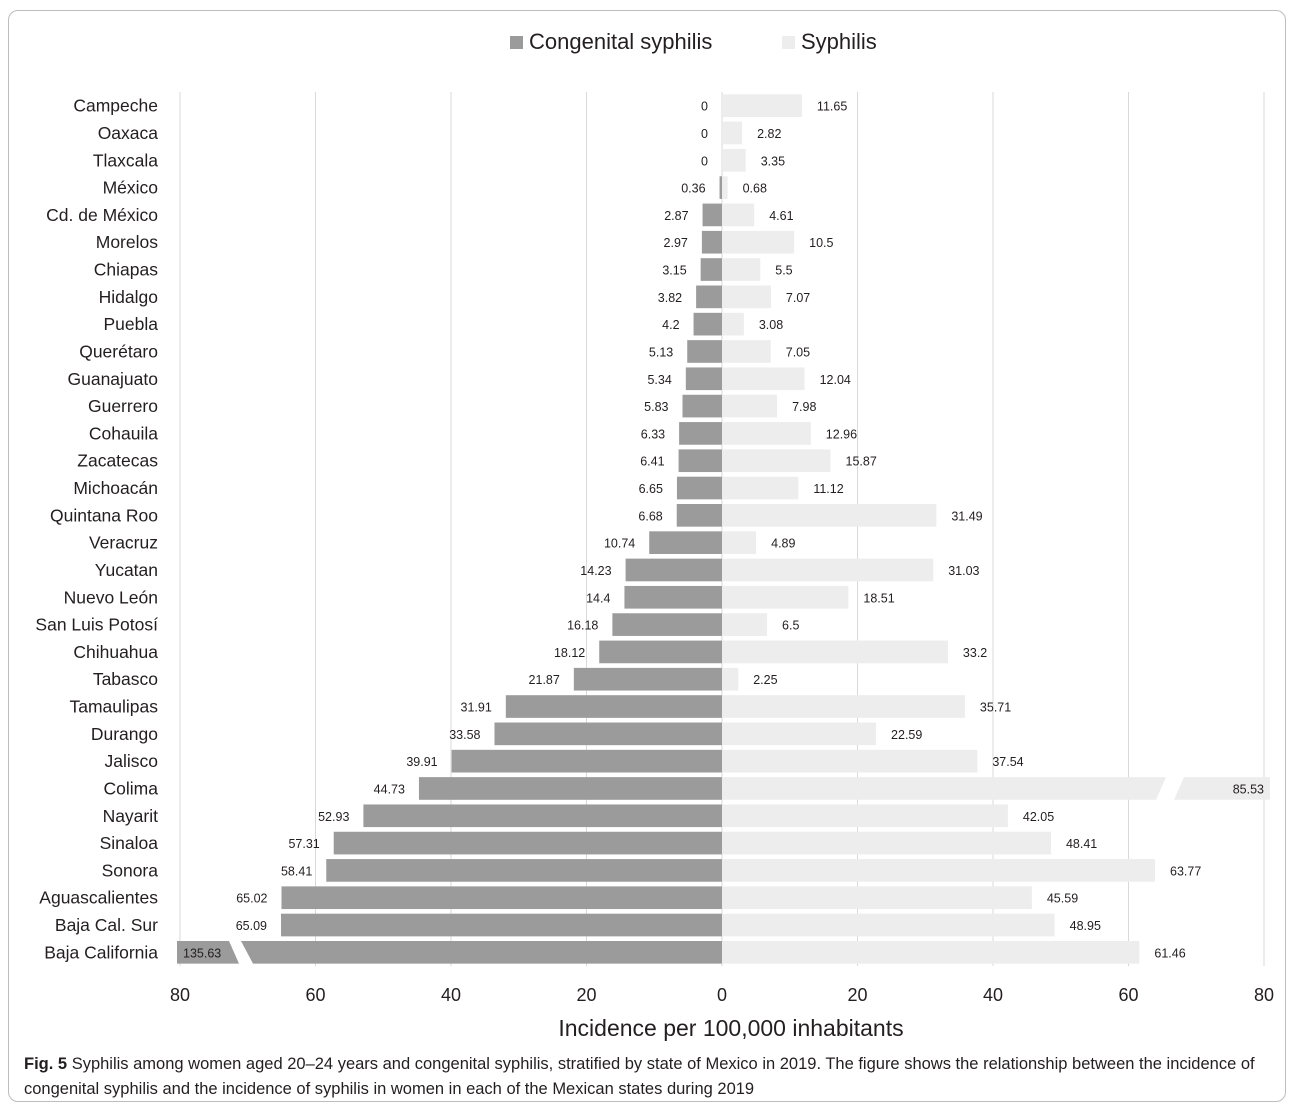 Image resolution: width=1295 pixels, height=1111 pixels. Describe the element at coordinates (569, 653) in the screenshot. I see `value-label-congenital: 18.12` at that location.